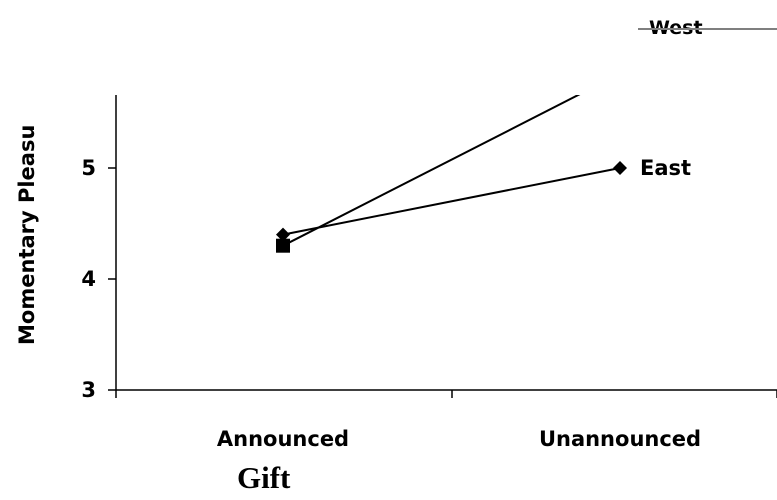  I want to click on y-axis-title: Momentary Pleasu, so click(27, 235).